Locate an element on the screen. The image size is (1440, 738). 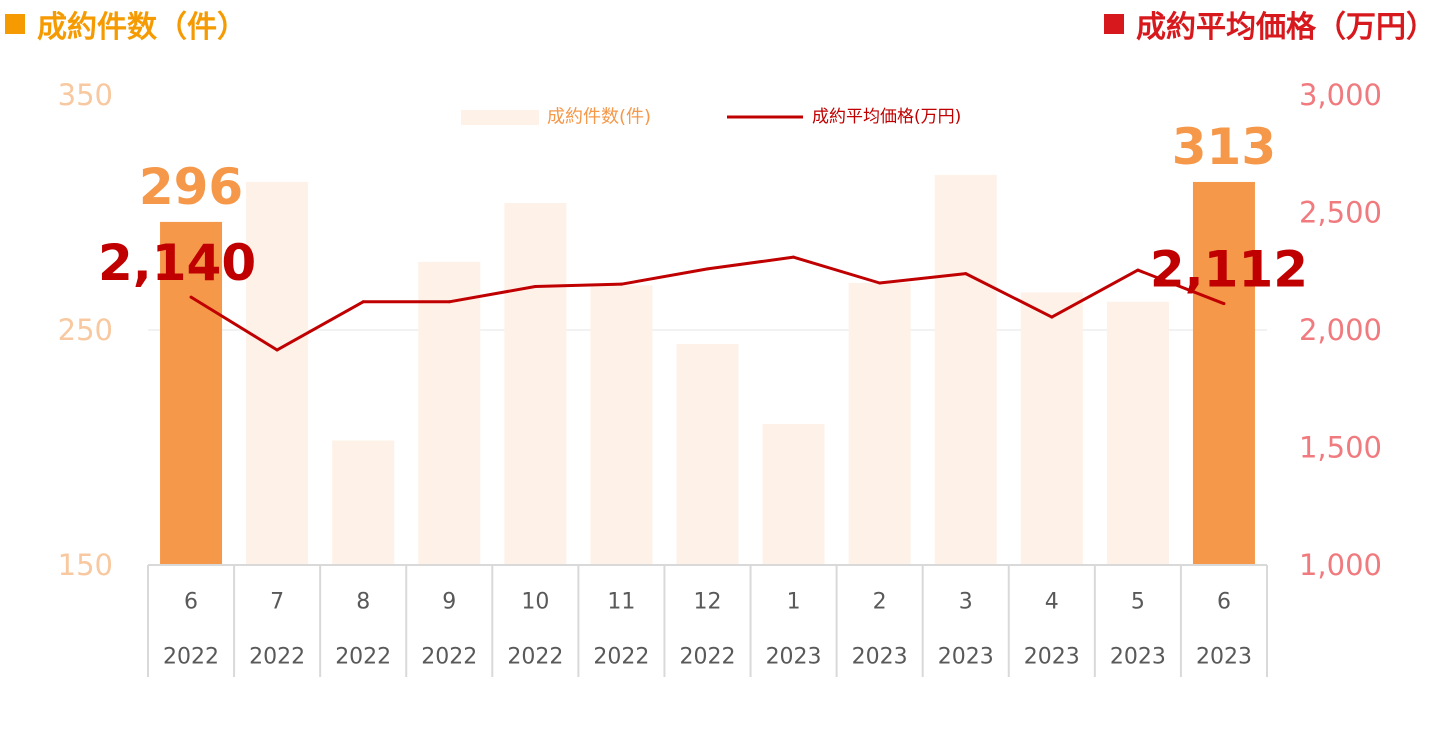
x-tick-label-month: 11 is located at coordinates (621, 602).